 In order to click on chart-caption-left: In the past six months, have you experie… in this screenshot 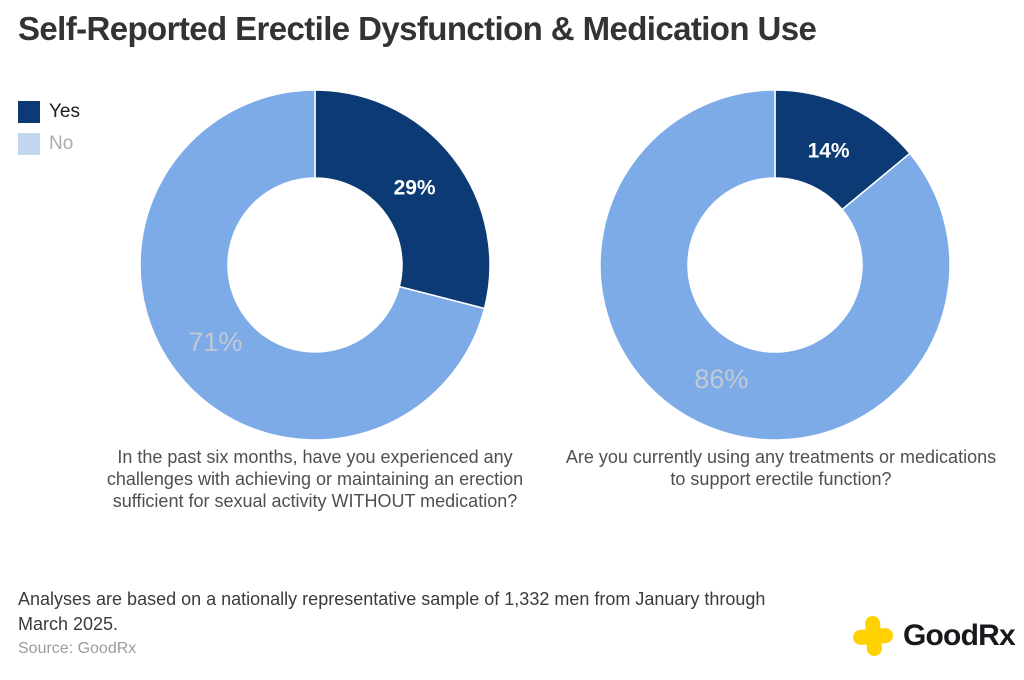, I will do `click(315, 479)`.